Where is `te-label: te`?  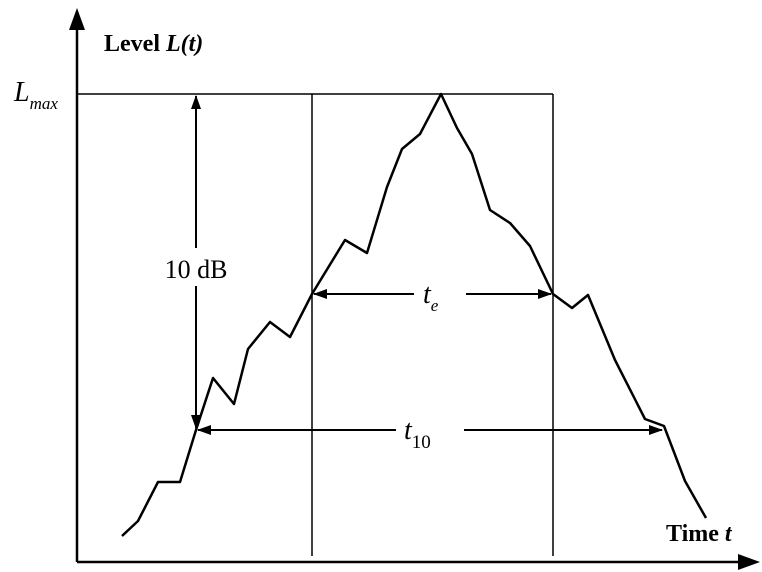 te-label: te is located at coordinates (431, 297).